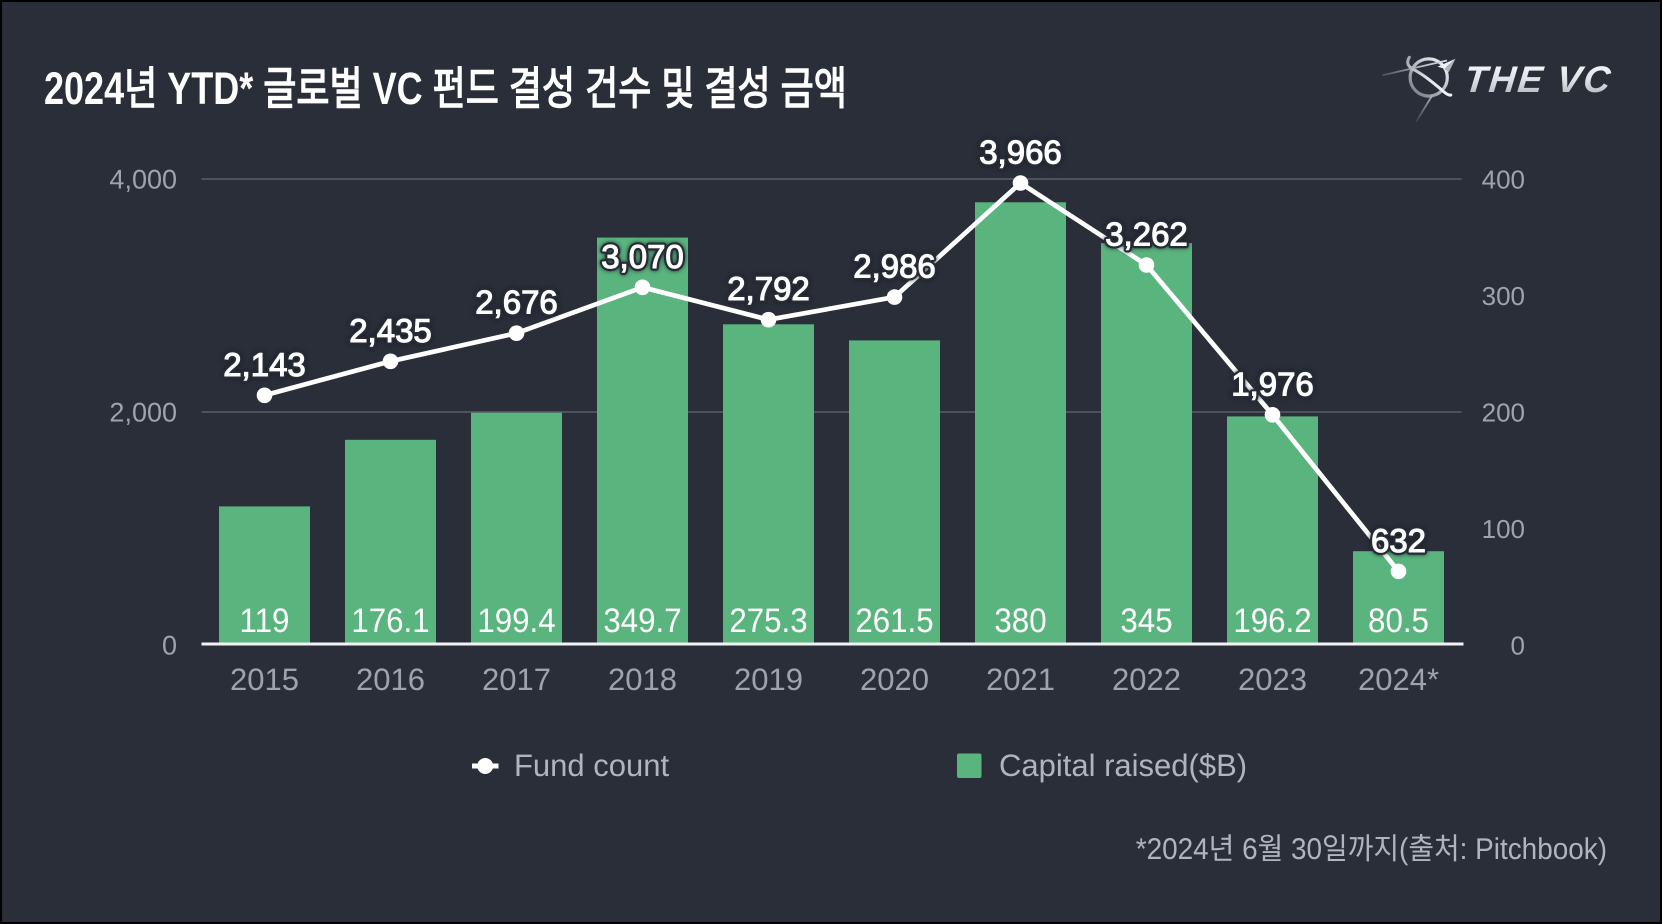 Image resolution: width=1662 pixels, height=924 pixels. Describe the element at coordinates (516, 679) in the screenshot. I see `svg-text: 2017` at that location.